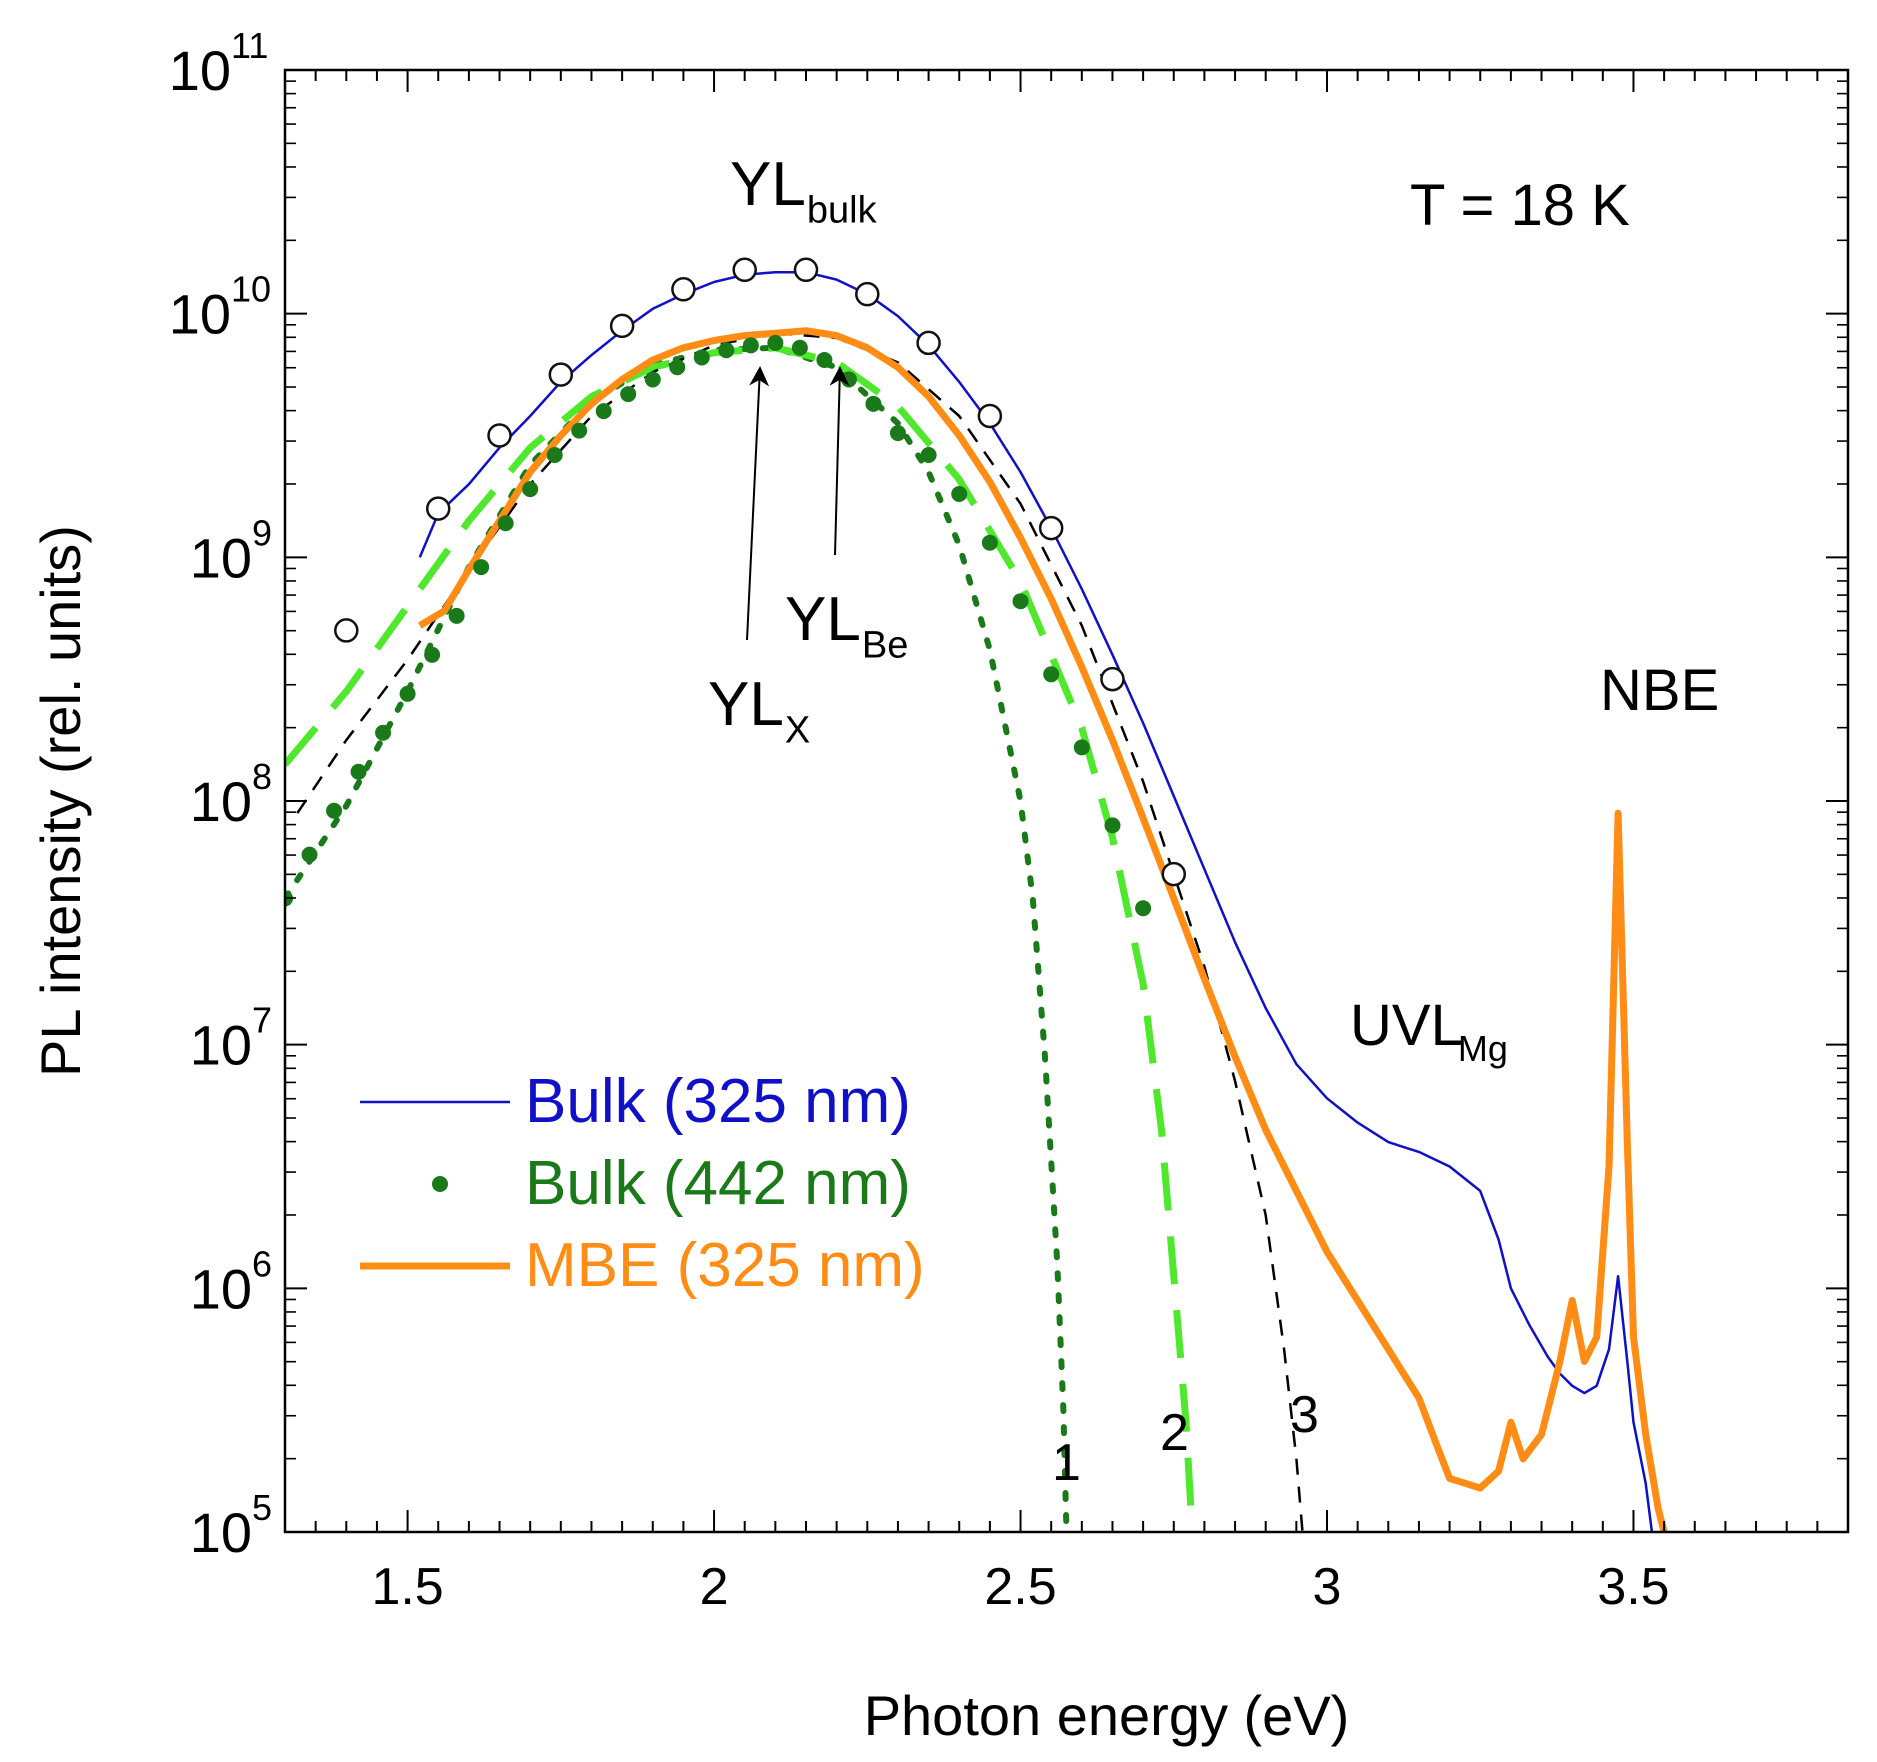 The image size is (1877, 1762). What do you see at coordinates (842, 210) in the screenshot?
I see `yl-bulk-label-sub: bulk` at bounding box center [842, 210].